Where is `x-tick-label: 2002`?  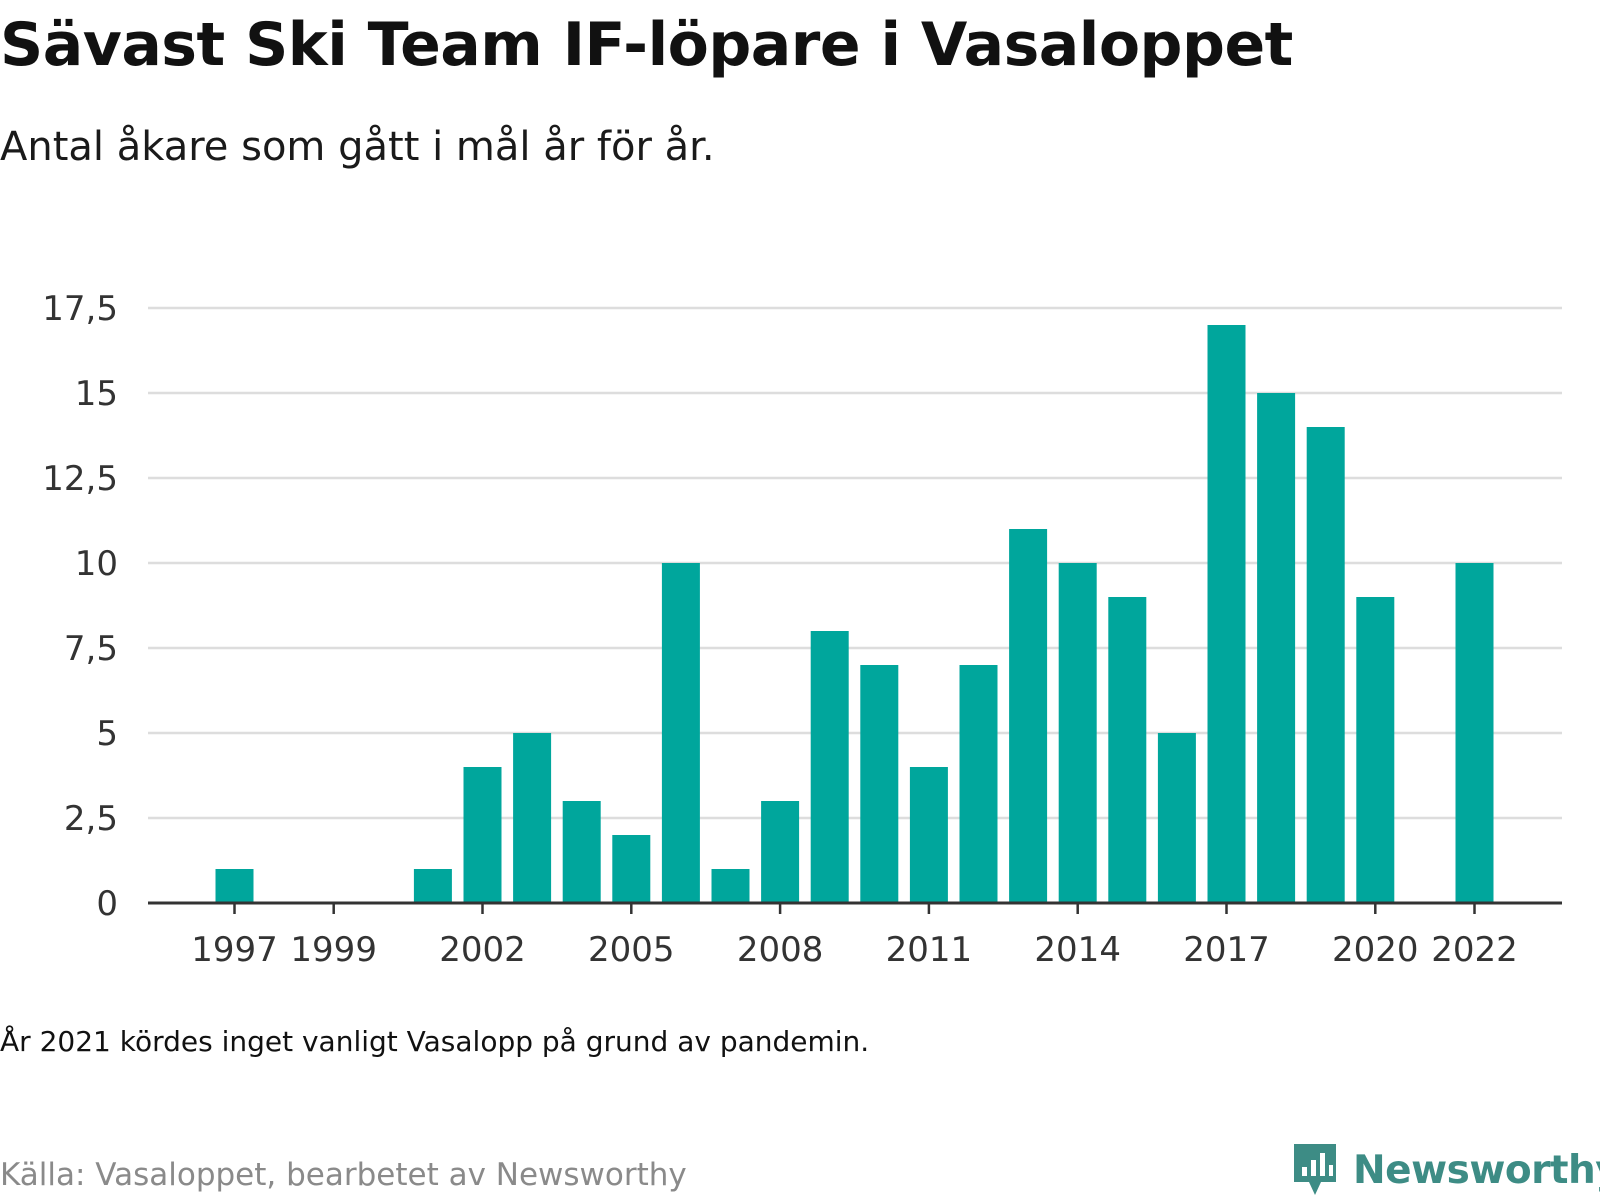
x-tick-label: 2002 is located at coordinates (482, 950).